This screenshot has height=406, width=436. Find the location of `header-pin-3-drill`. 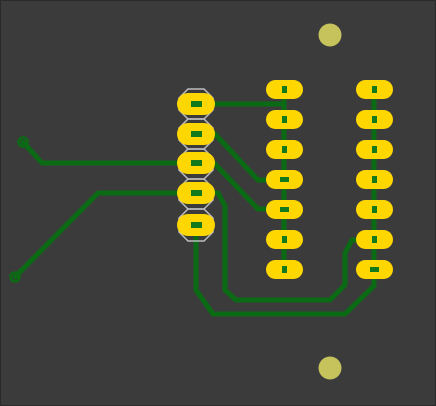

header-pin-3-drill is located at coordinates (196, 163).